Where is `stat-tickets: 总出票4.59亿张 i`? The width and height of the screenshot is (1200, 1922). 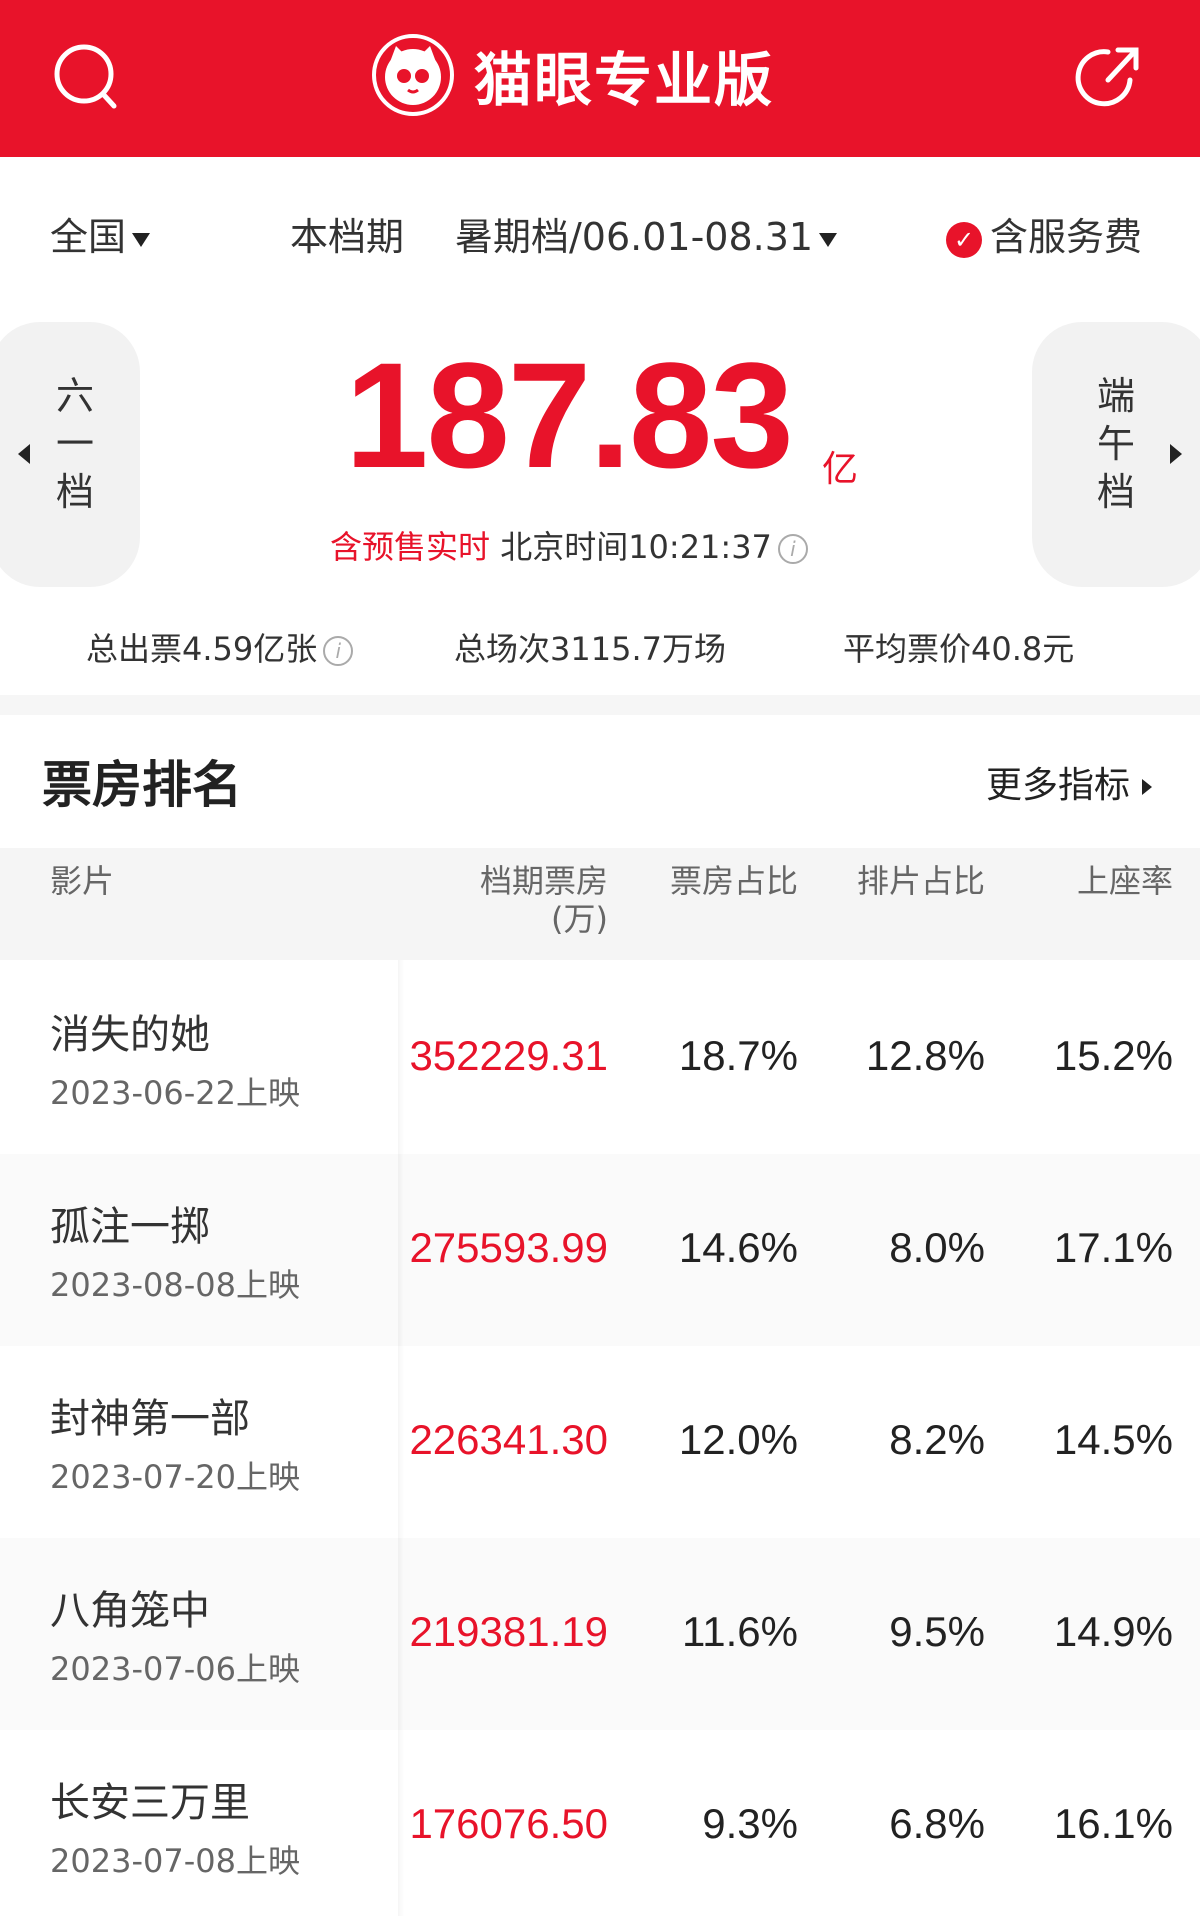 stat-tickets: 总出票4.59亿张 i is located at coordinates (220, 647).